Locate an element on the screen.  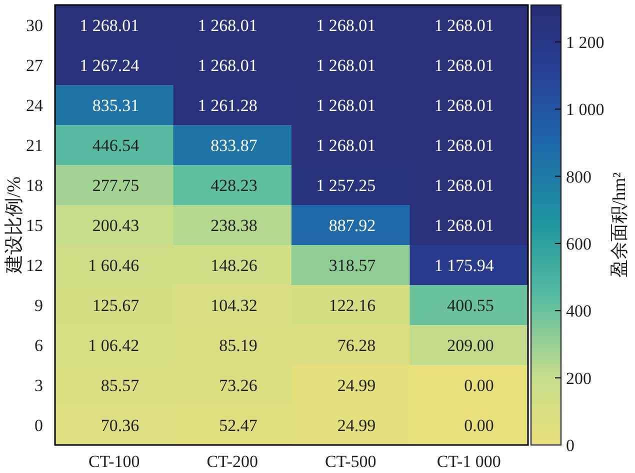
data-label: 1 267.24 is located at coordinates (110, 65).